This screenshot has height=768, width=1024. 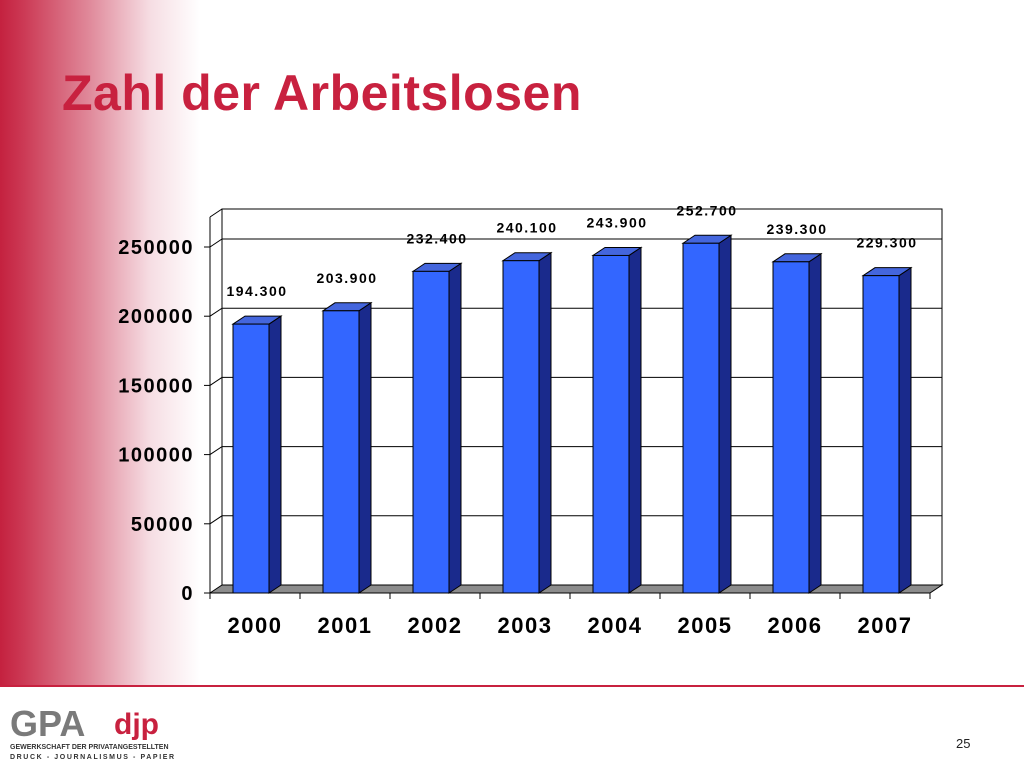 What do you see at coordinates (795, 625) in the screenshot?
I see `x-tick-label: 2006` at bounding box center [795, 625].